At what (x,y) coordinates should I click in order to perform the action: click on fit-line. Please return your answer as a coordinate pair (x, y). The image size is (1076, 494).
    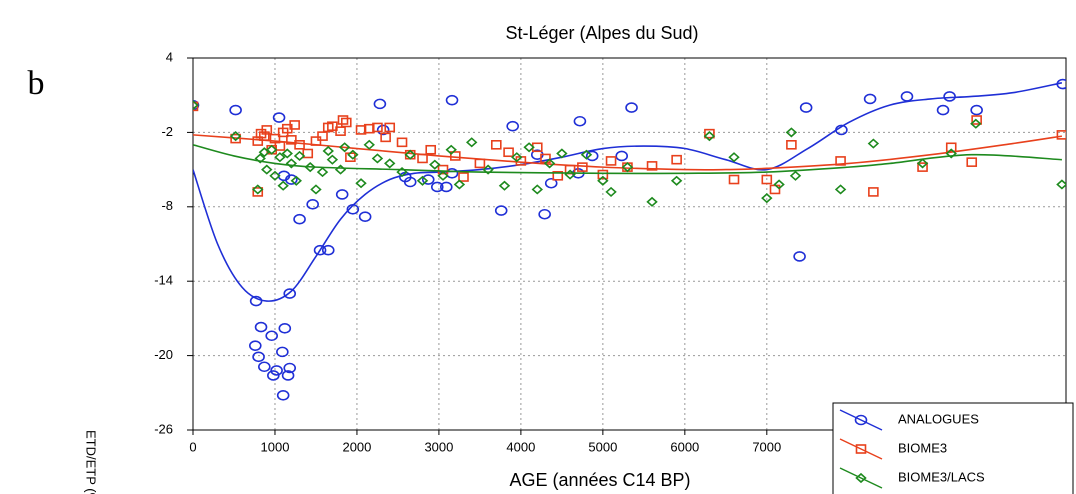
    Looking at the image, I should click on (627, 159).